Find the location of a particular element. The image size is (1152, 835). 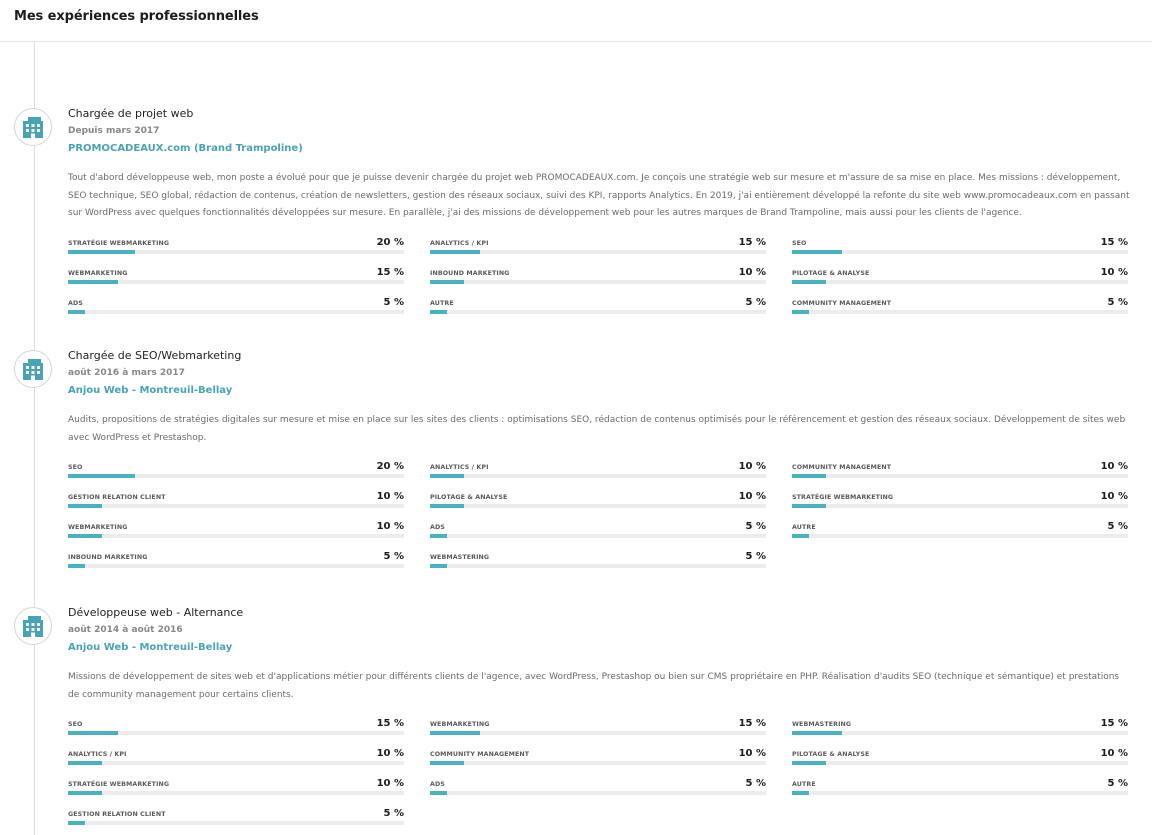

experience-period: août 2016 à mars 2017 is located at coordinates (126, 373).